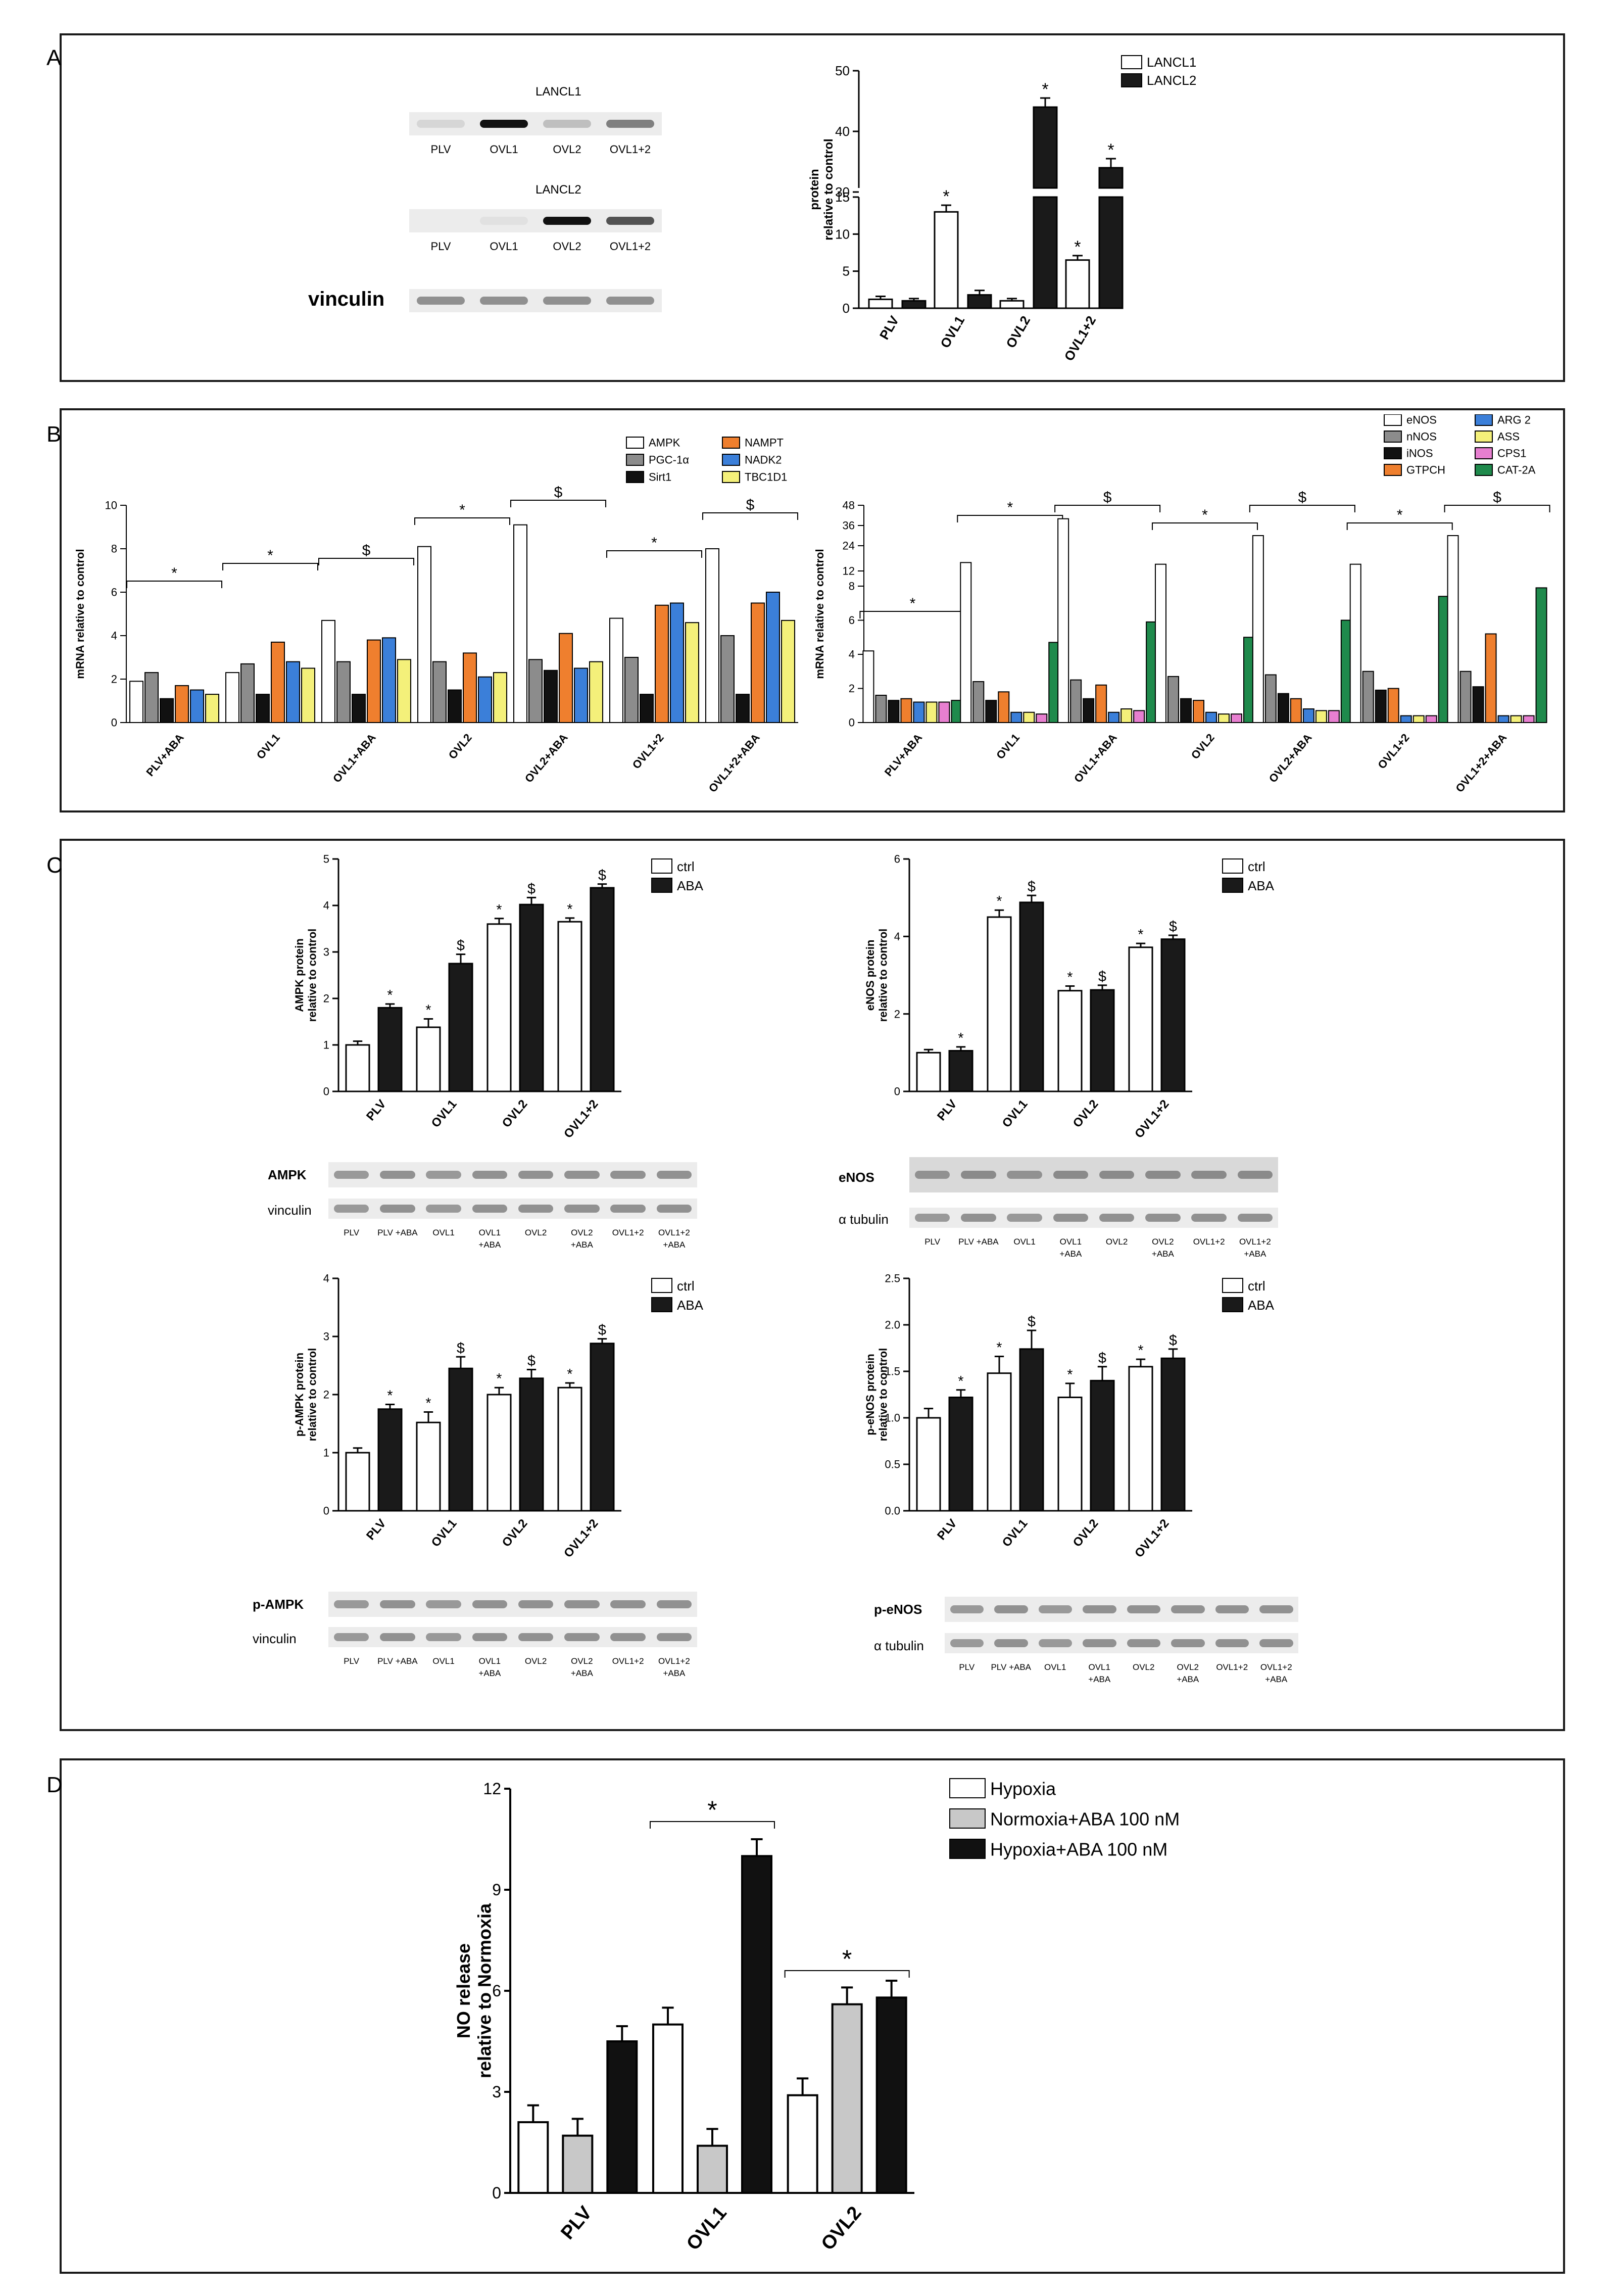 The height and width of the screenshot is (2296, 1608). What do you see at coordinates (1046, 252) in the screenshot?
I see `bar-lancl2-ovl2` at bounding box center [1046, 252].